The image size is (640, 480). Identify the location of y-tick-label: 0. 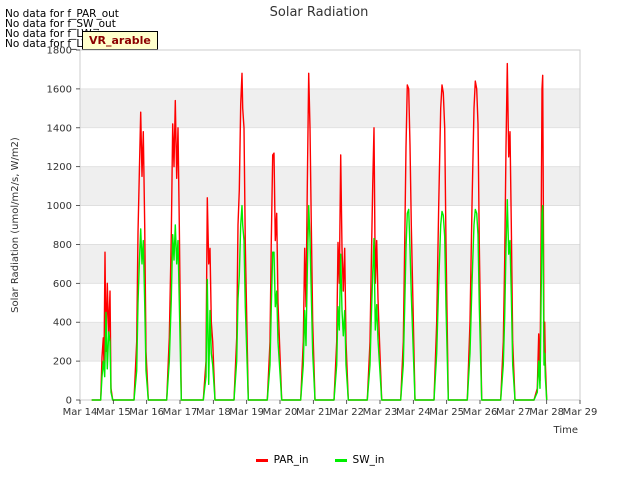
(69, 401).